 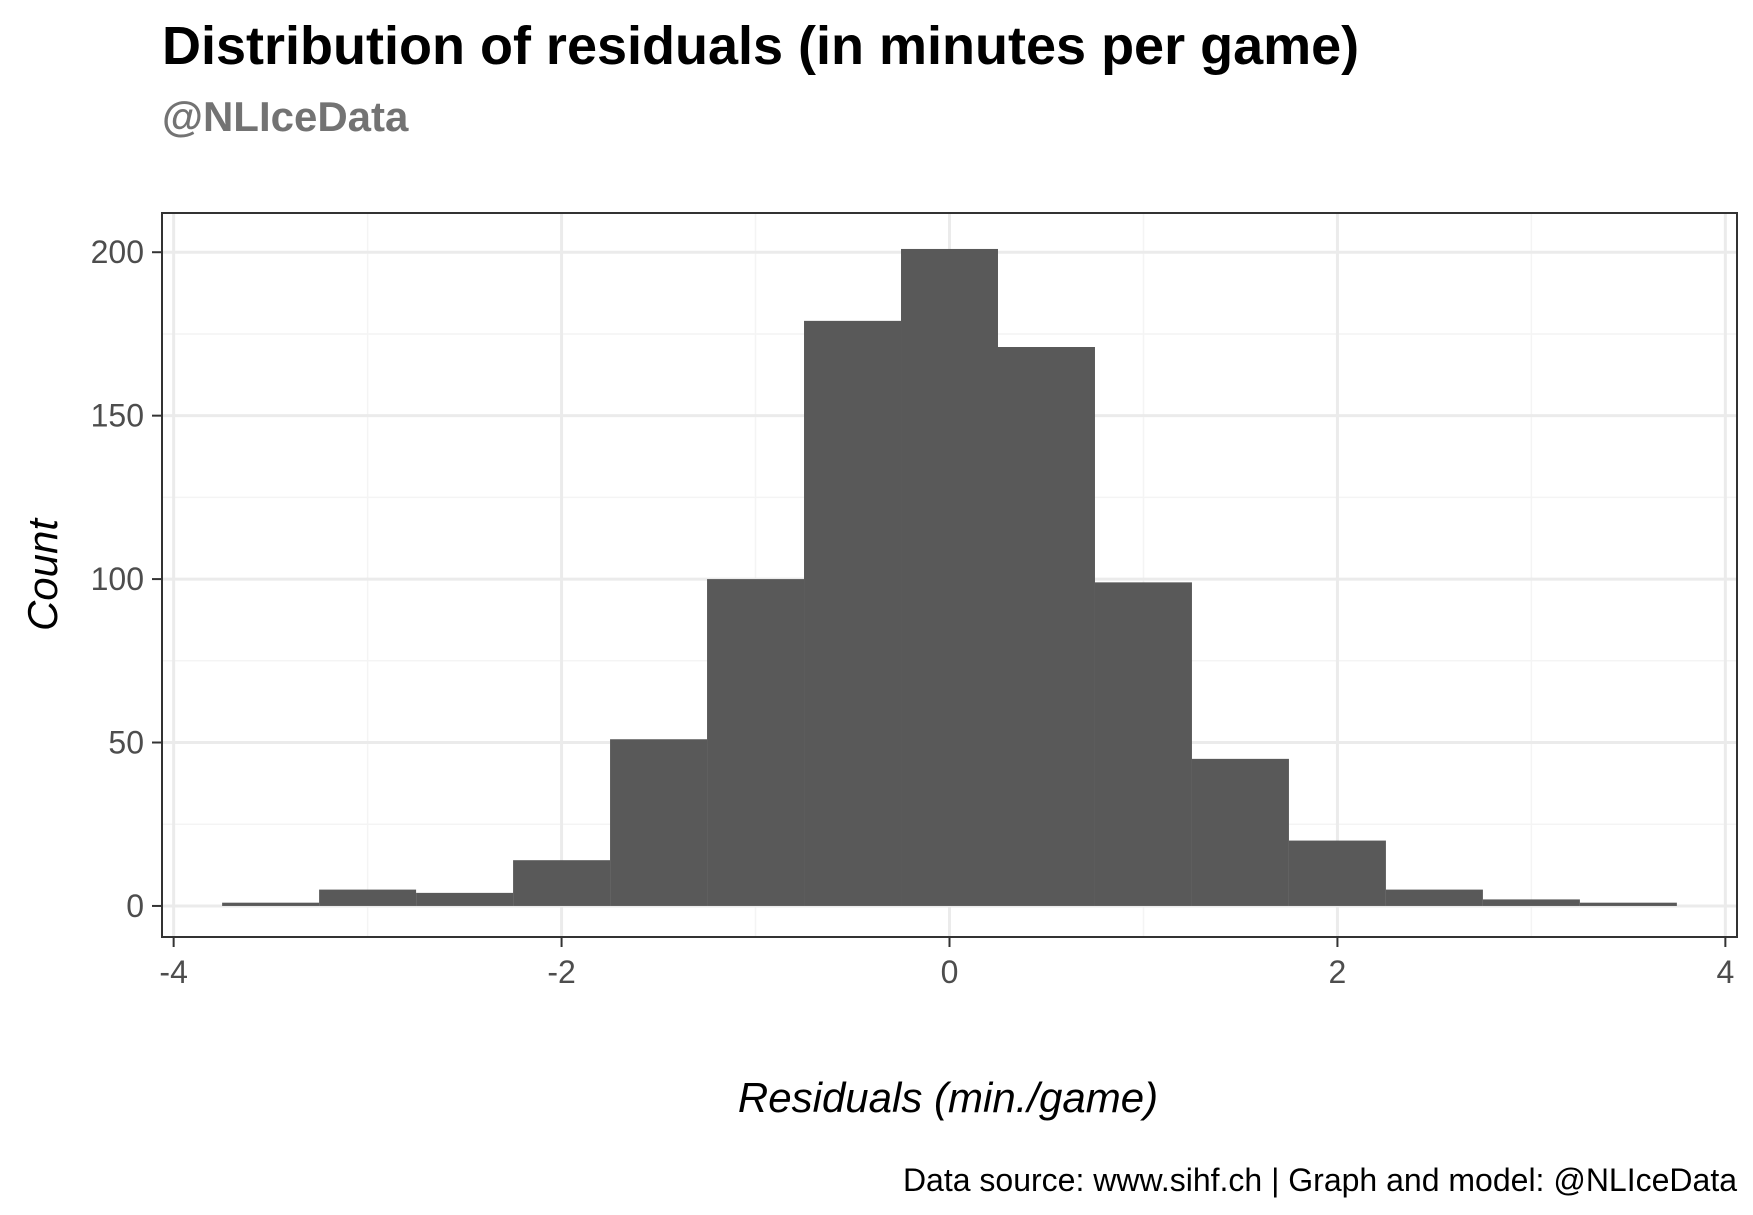 What do you see at coordinates (173, 972) in the screenshot?
I see `x-tick-label: -4` at bounding box center [173, 972].